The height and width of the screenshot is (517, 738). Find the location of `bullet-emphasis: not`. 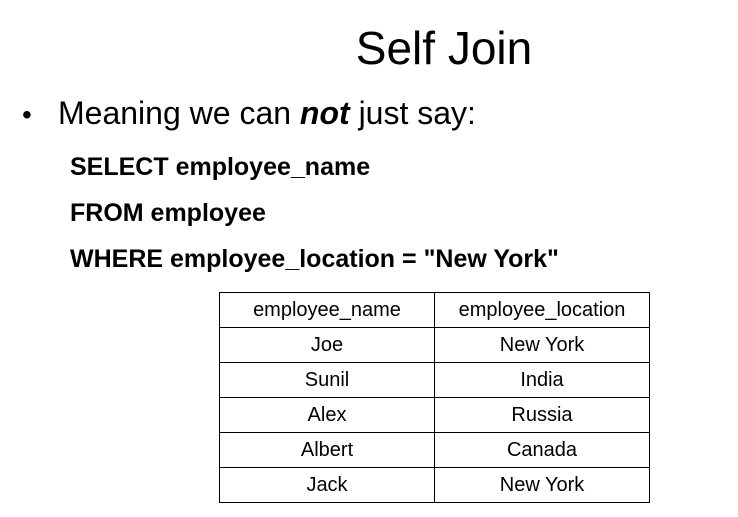

bullet-emphasis: not is located at coordinates (324, 113).